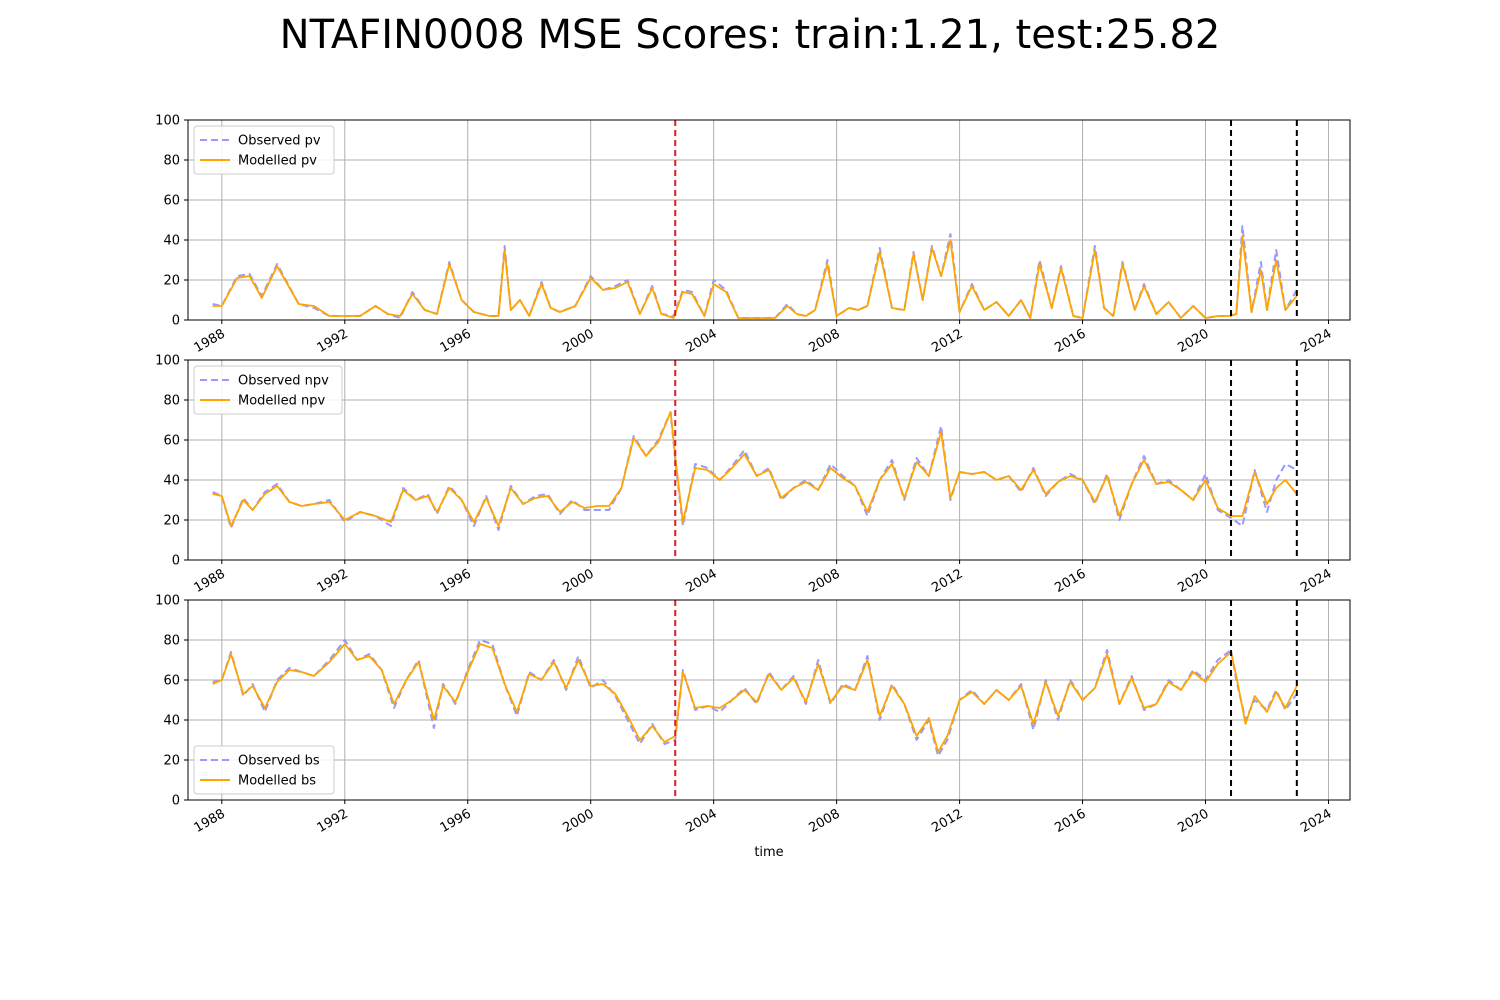 The height and width of the screenshot is (1000, 1500). What do you see at coordinates (283, 381) in the screenshot?
I see `legend-label: Observed npv` at bounding box center [283, 381].